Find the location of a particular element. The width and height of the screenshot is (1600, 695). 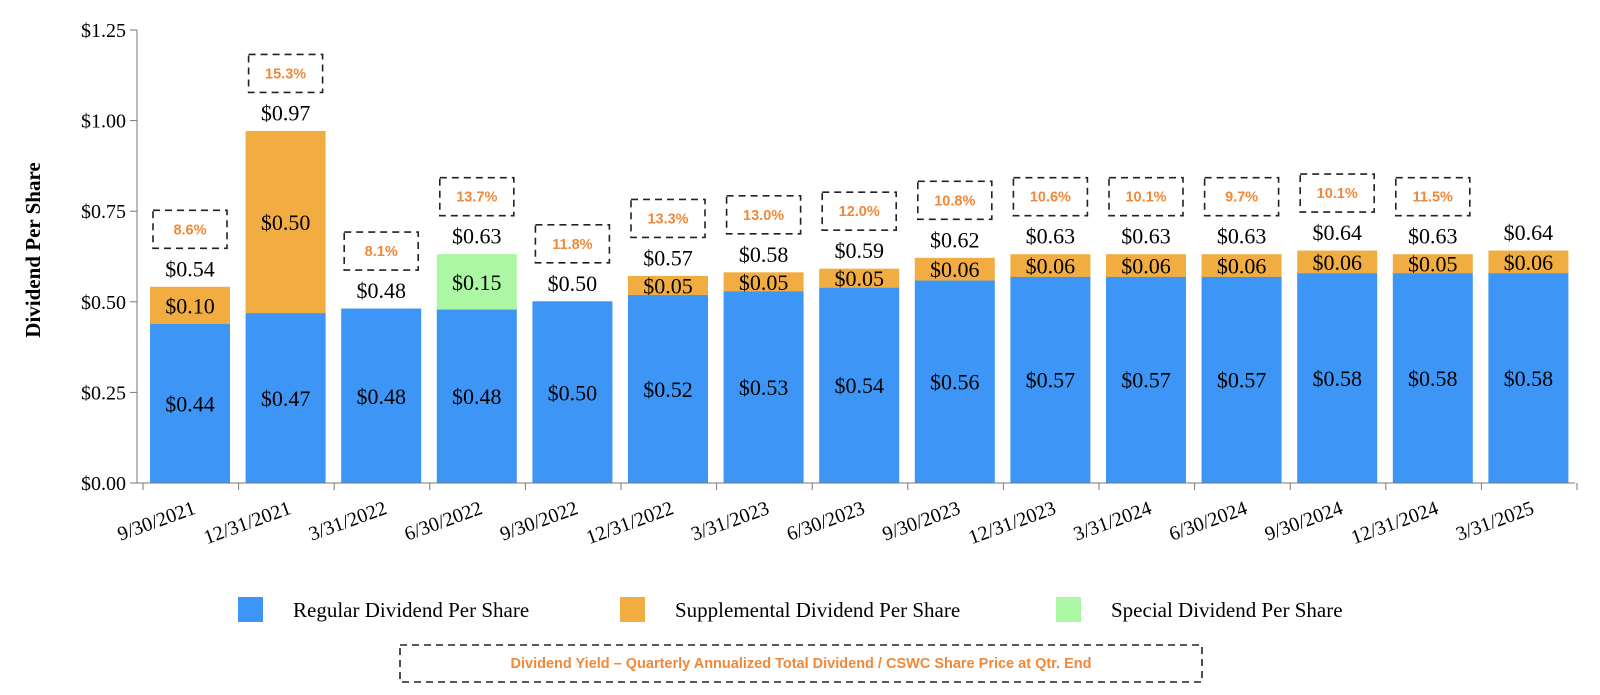

legend-label-special: Special Dividend Per Share is located at coordinates (1227, 610).